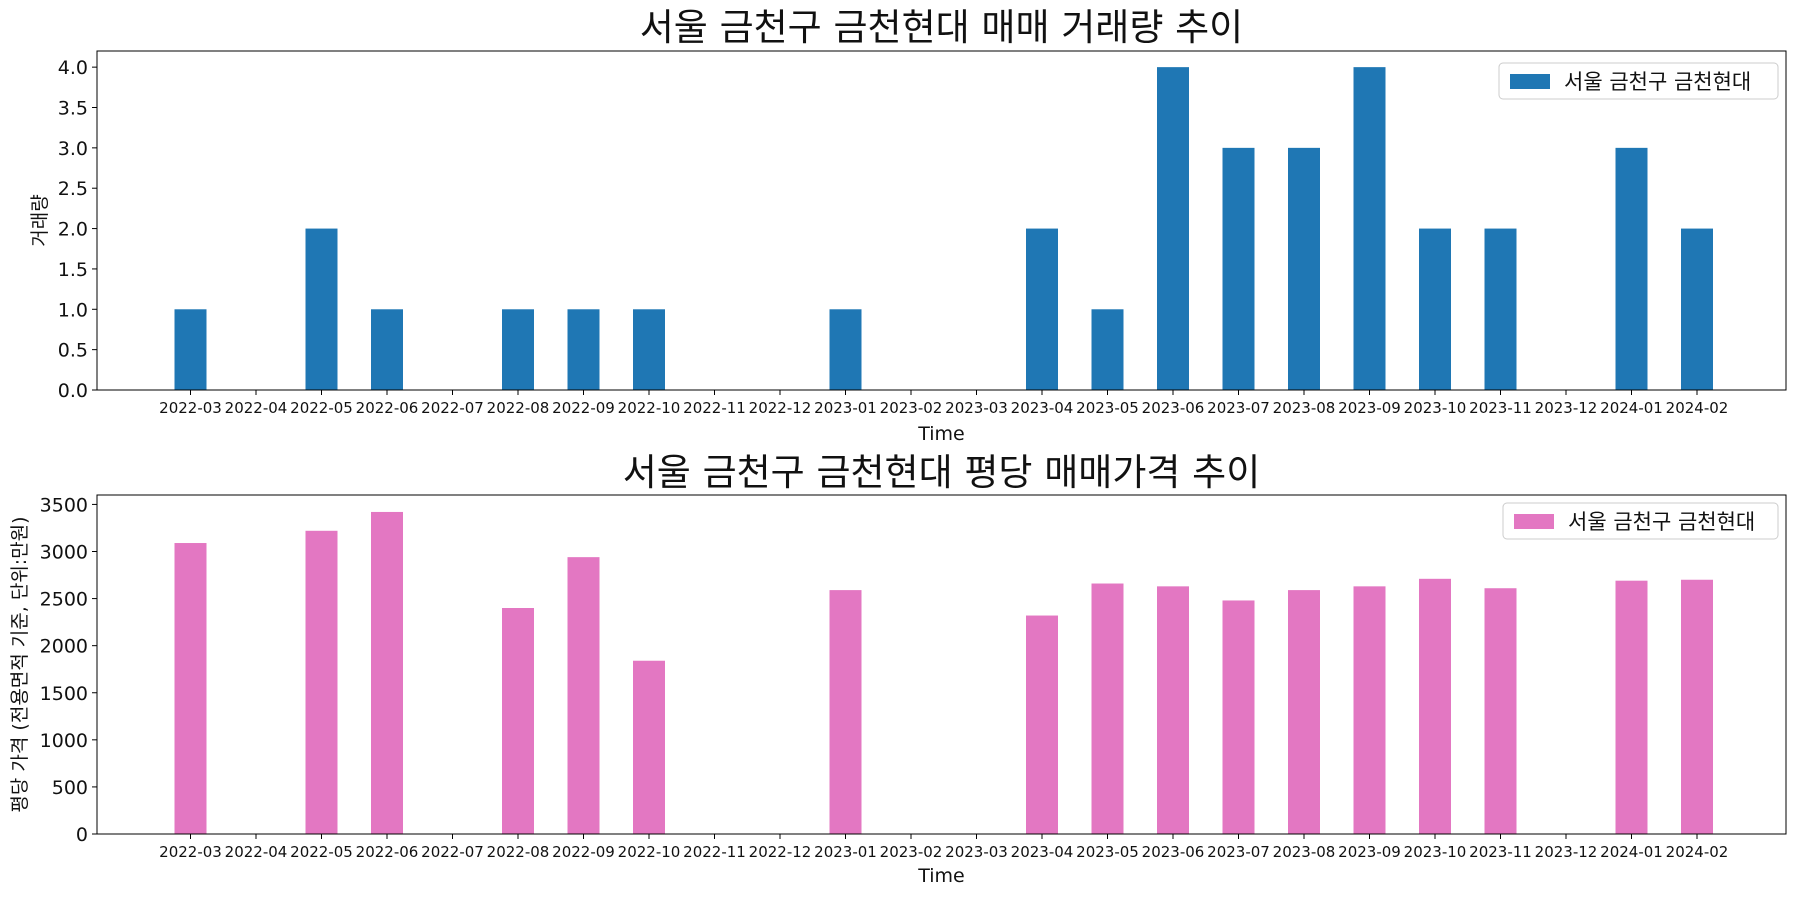 This screenshot has width=1800, height=900. What do you see at coordinates (73, 109) in the screenshot?
I see `y-tick-label: 3.5` at bounding box center [73, 109].